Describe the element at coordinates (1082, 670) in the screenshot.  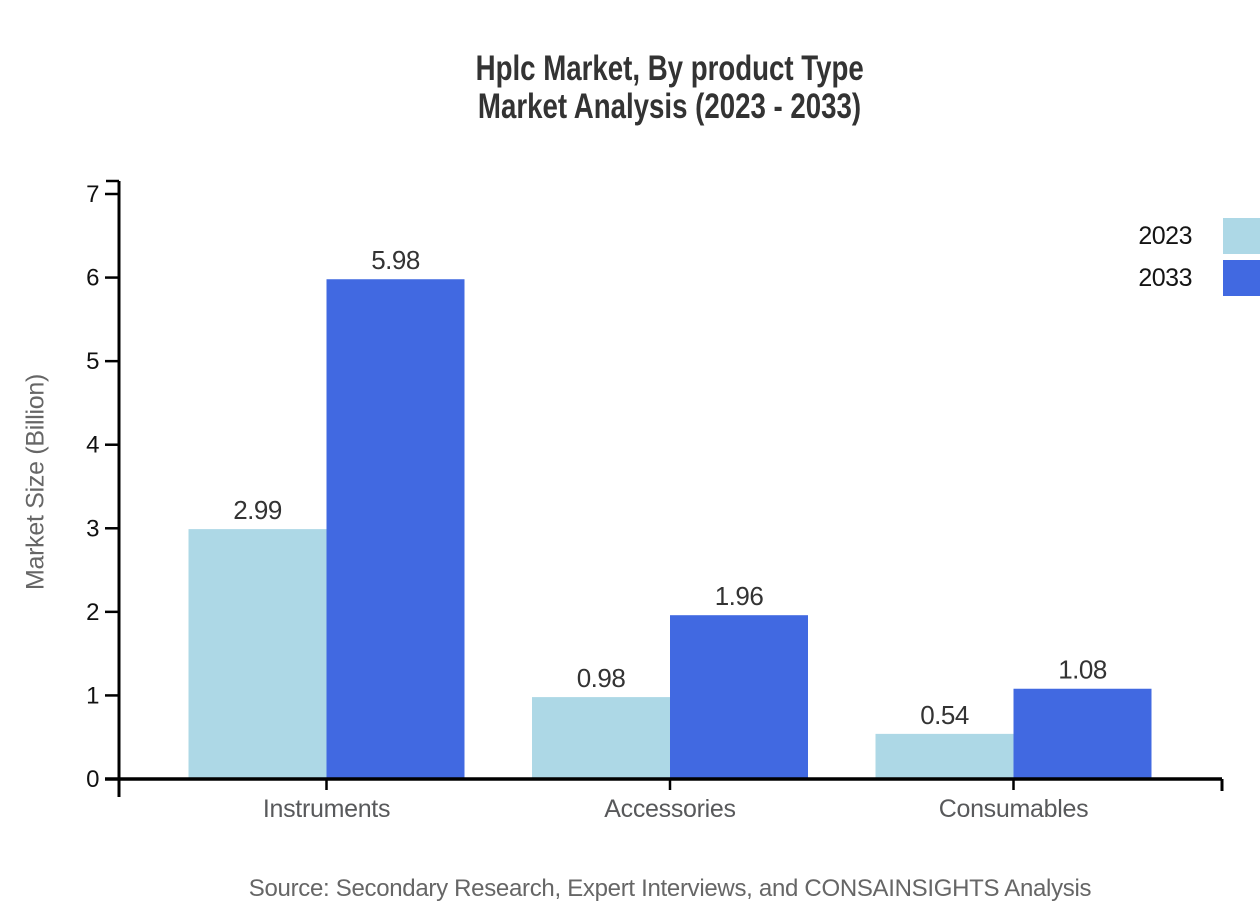
I see `bar-value-label: 1.08` at that location.